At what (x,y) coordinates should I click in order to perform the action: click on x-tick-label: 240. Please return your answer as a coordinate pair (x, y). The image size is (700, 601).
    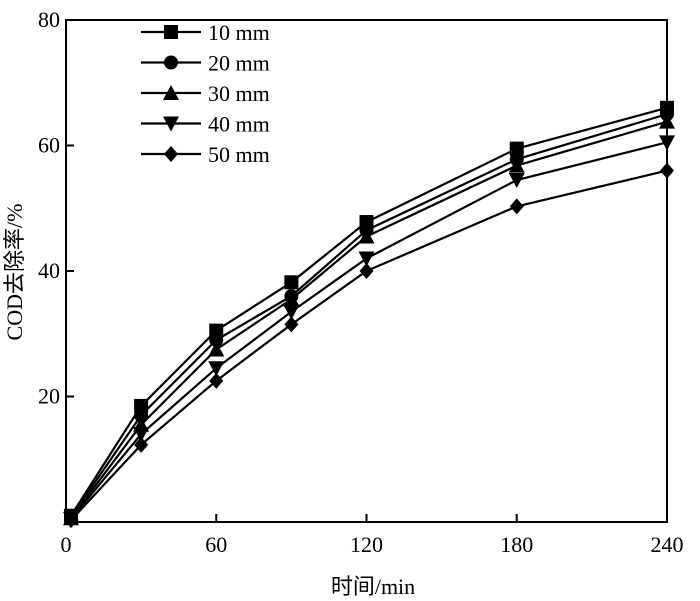
    Looking at the image, I should click on (667, 544).